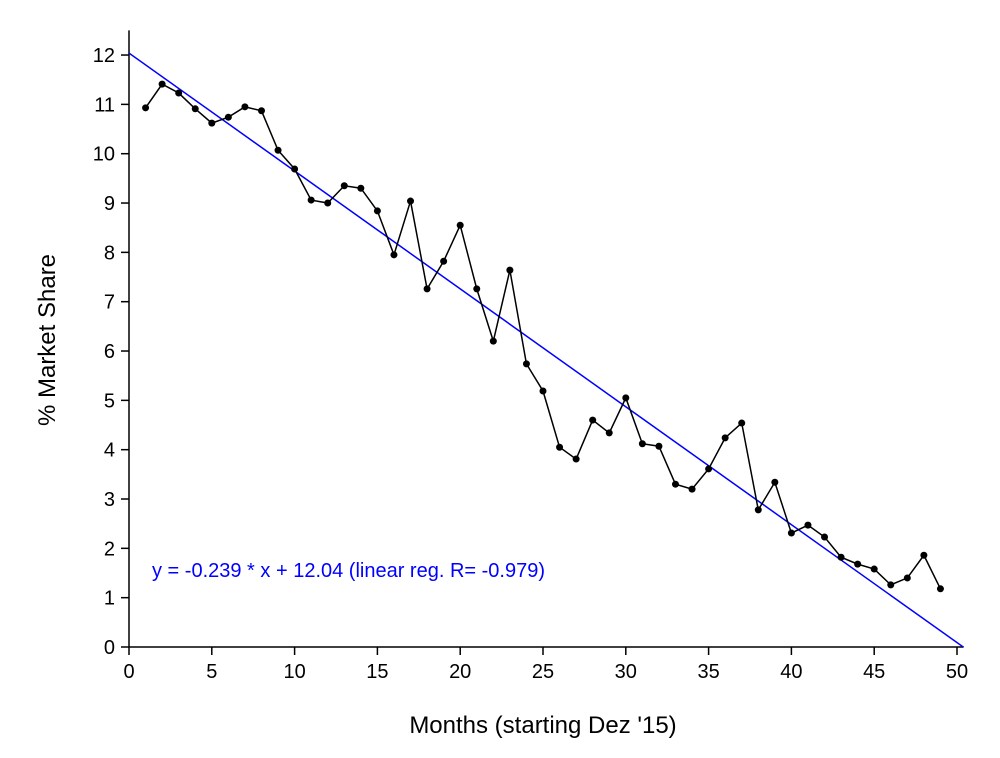 This screenshot has width=1000, height=758. I want to click on y-tick-label: 9, so click(109, 204).